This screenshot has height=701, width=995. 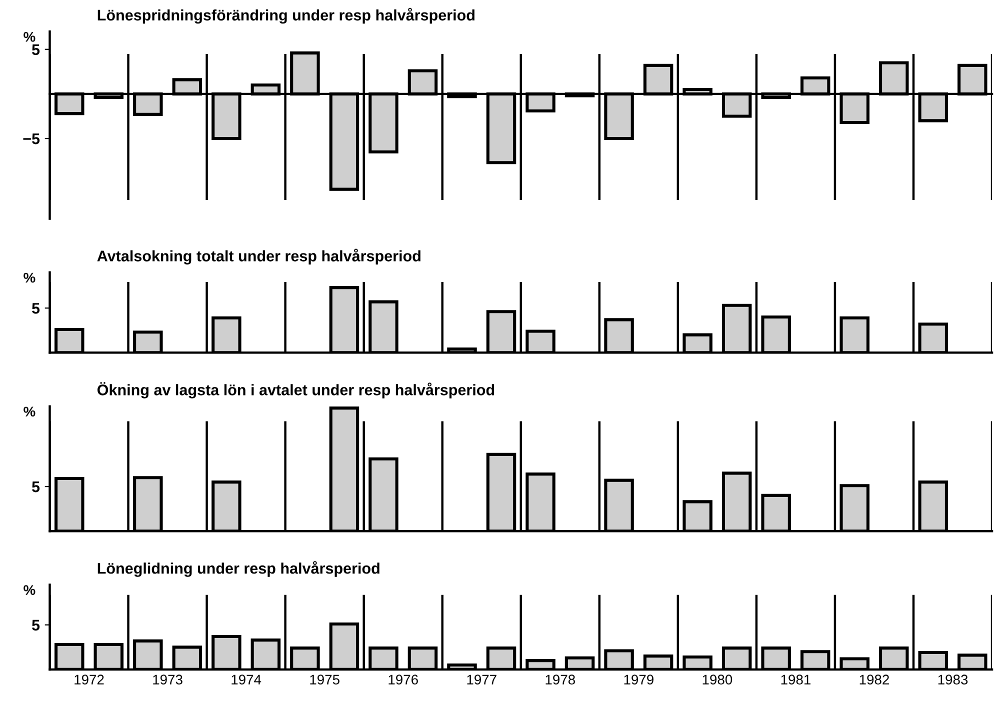 What do you see at coordinates (247, 679) in the screenshot?
I see `x-tick-label: 1974` at bounding box center [247, 679].